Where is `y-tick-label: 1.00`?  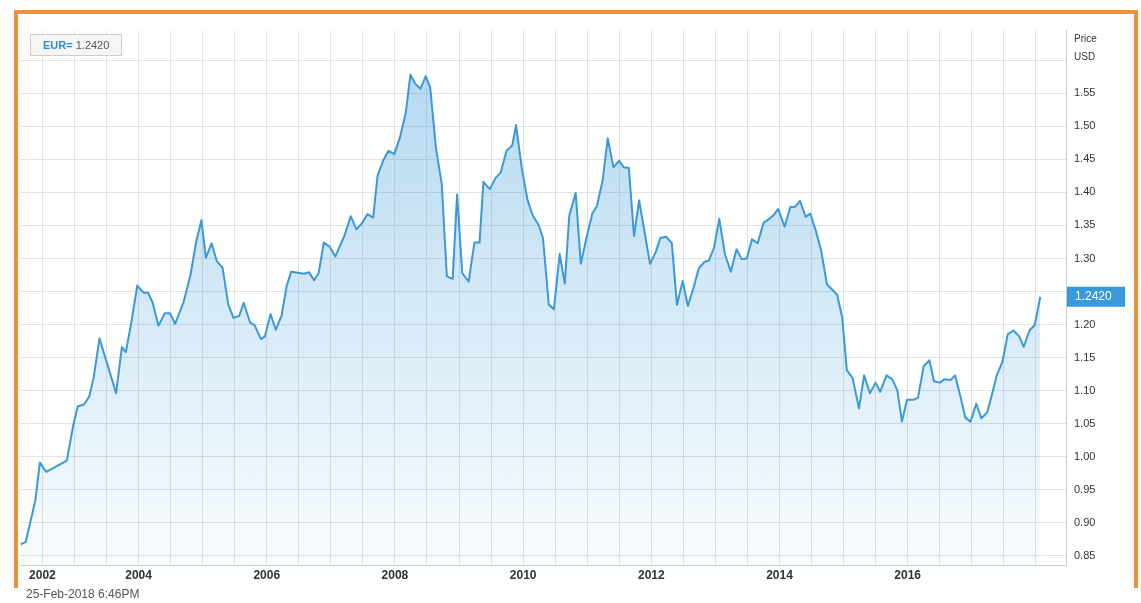
y-tick-label: 1.00 is located at coordinates (1085, 455).